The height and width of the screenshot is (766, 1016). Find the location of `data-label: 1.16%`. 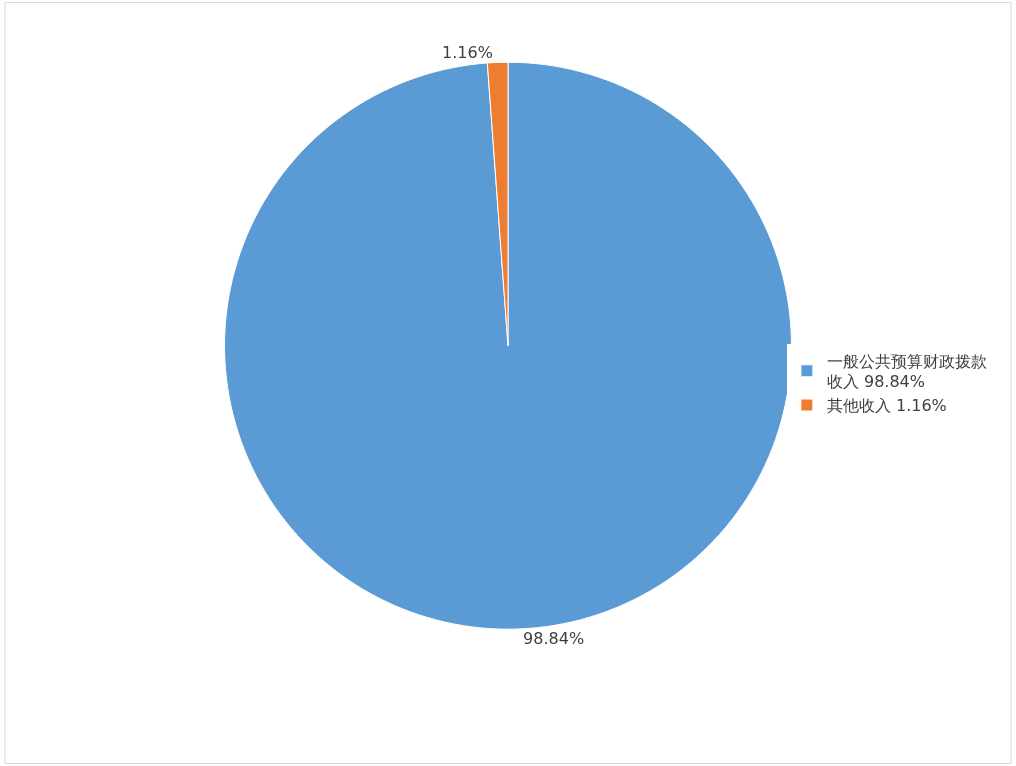

data-label: 1.16% is located at coordinates (467, 53).